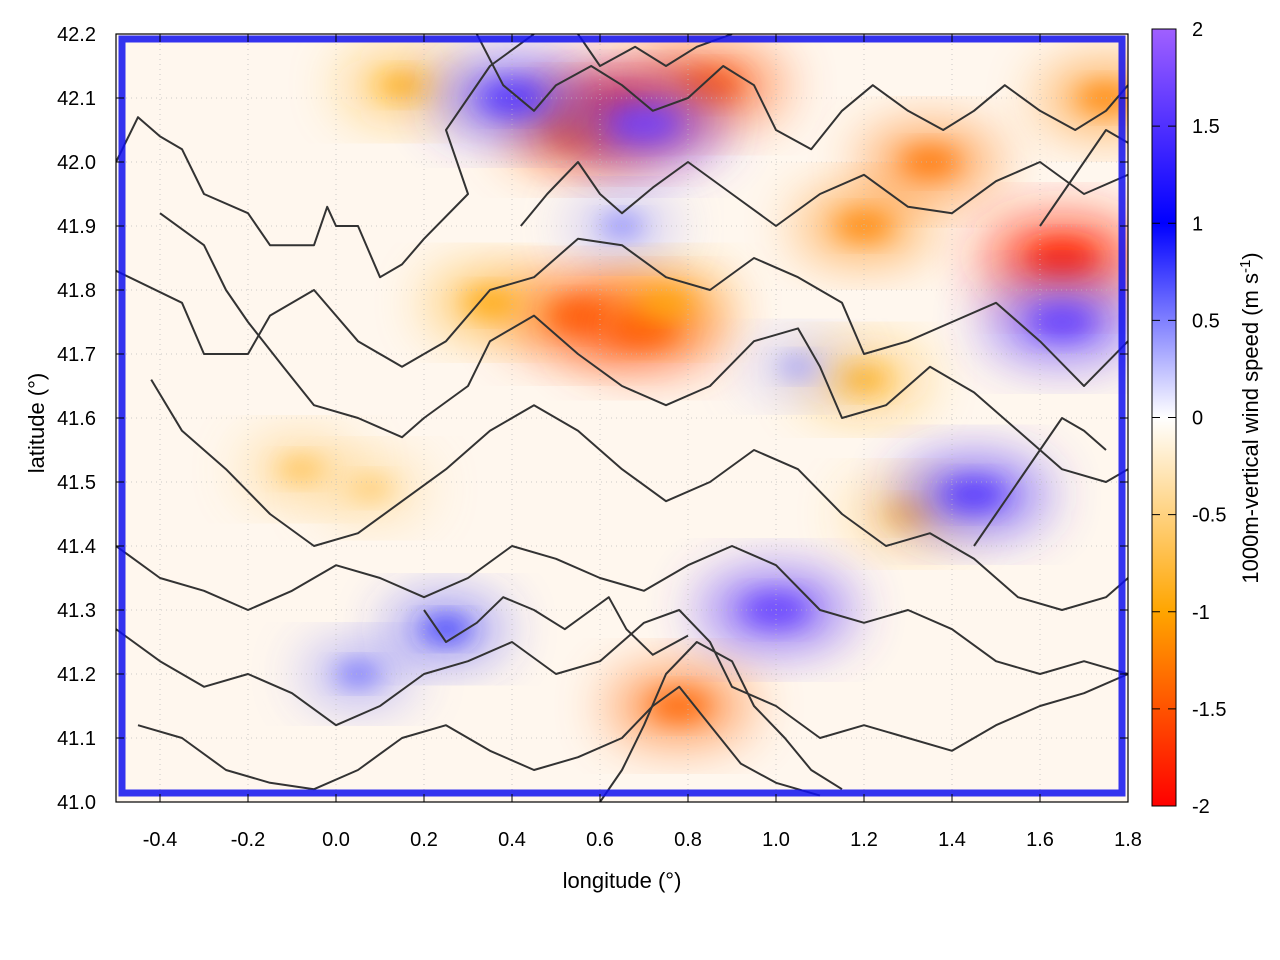 This screenshot has width=1280, height=960. I want to click on colorbar-ticks: 2 1.5 1 0.5 0 -0.5 -1 -1.5 -2, so click(1189, 418).